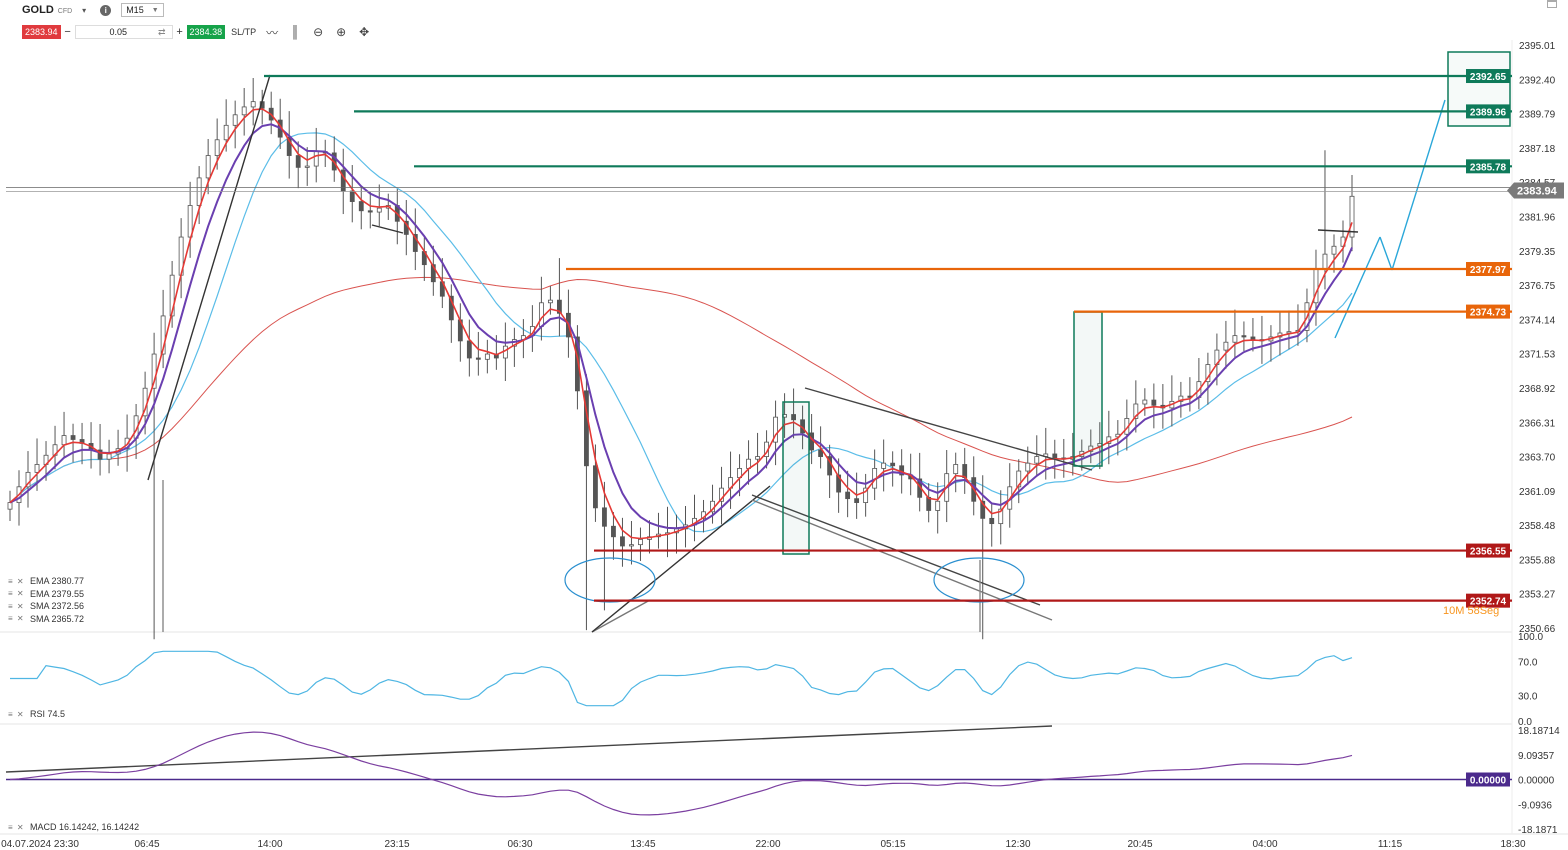  Describe the element at coordinates (341, 32) in the screenshot. I see `zoom-in-icon: ⊕` at that location.